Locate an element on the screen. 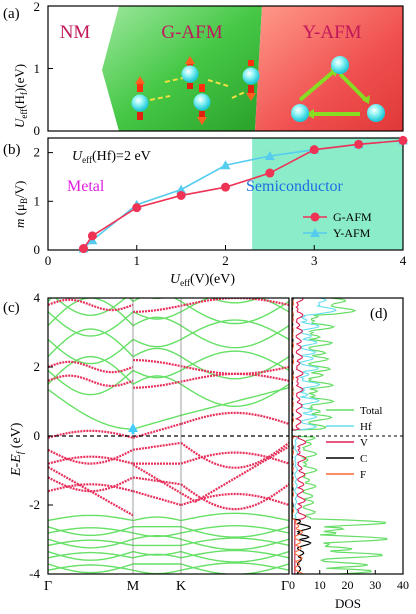 The image size is (416, 614). legend-label-v: V is located at coordinates (364, 443).